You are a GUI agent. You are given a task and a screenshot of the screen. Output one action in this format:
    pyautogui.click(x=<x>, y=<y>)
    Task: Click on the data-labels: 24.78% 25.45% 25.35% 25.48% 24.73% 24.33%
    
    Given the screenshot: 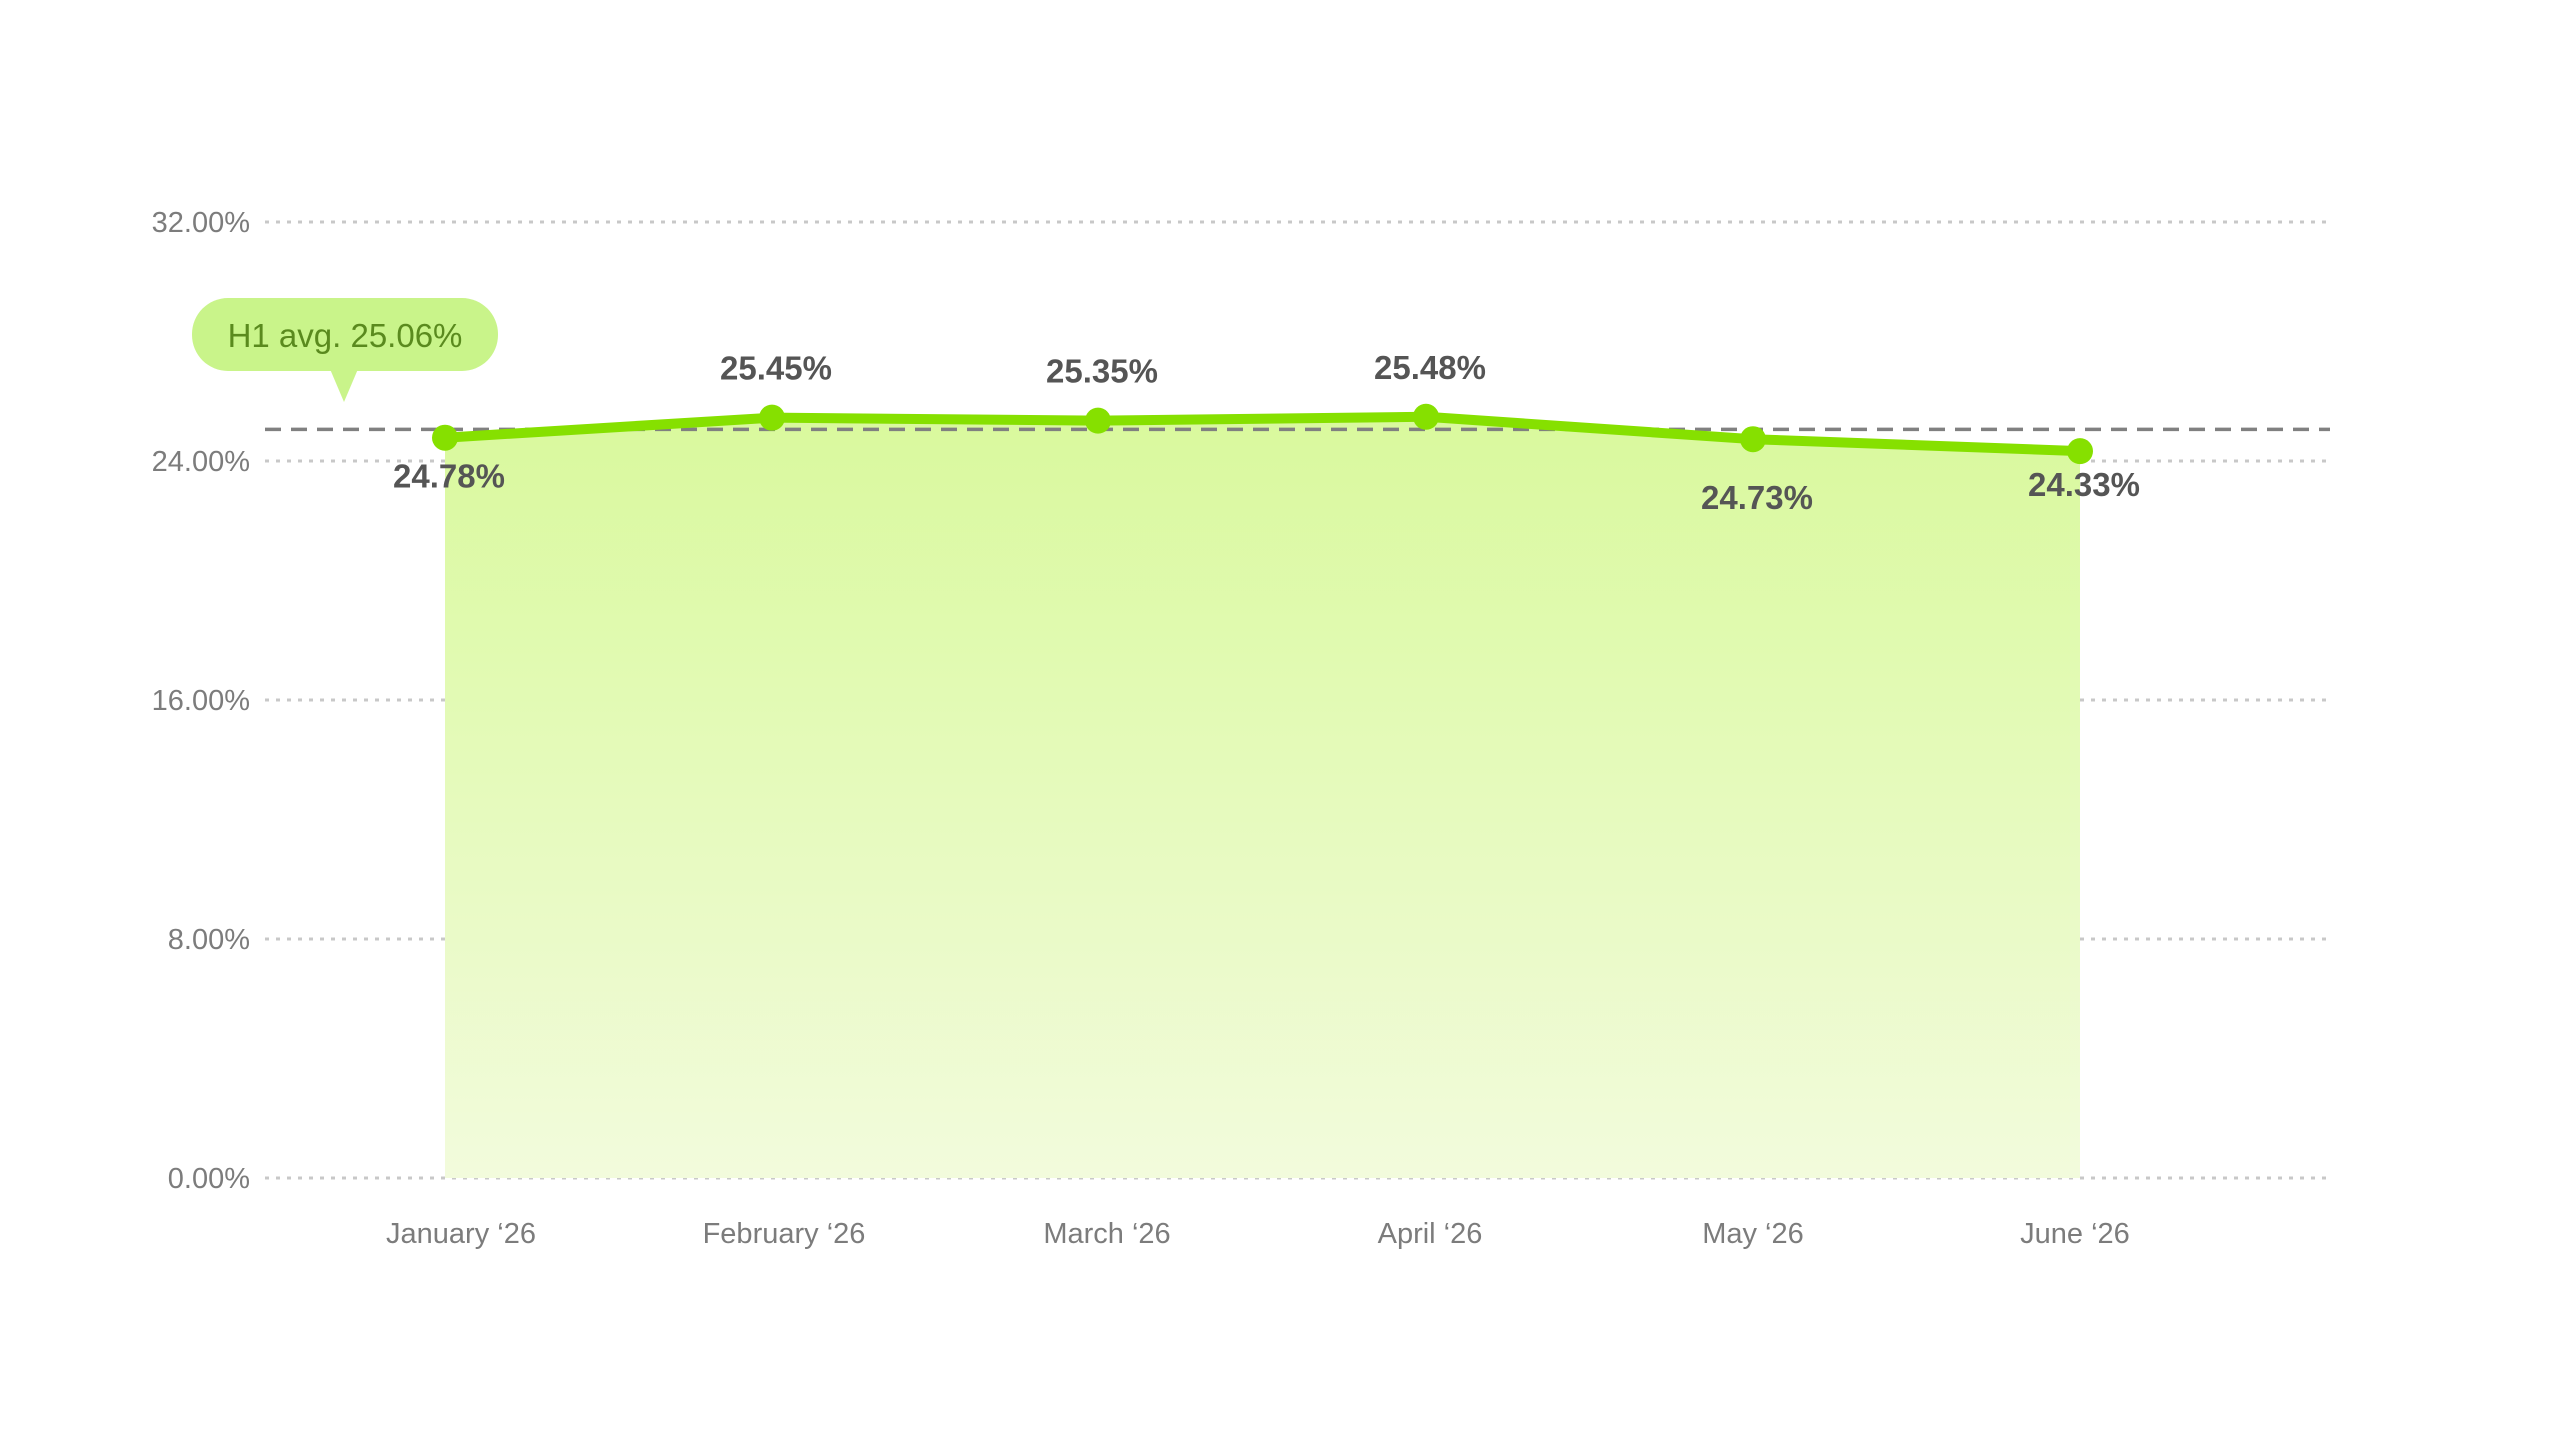 What is the action you would take?
    pyautogui.click(x=1266, y=432)
    